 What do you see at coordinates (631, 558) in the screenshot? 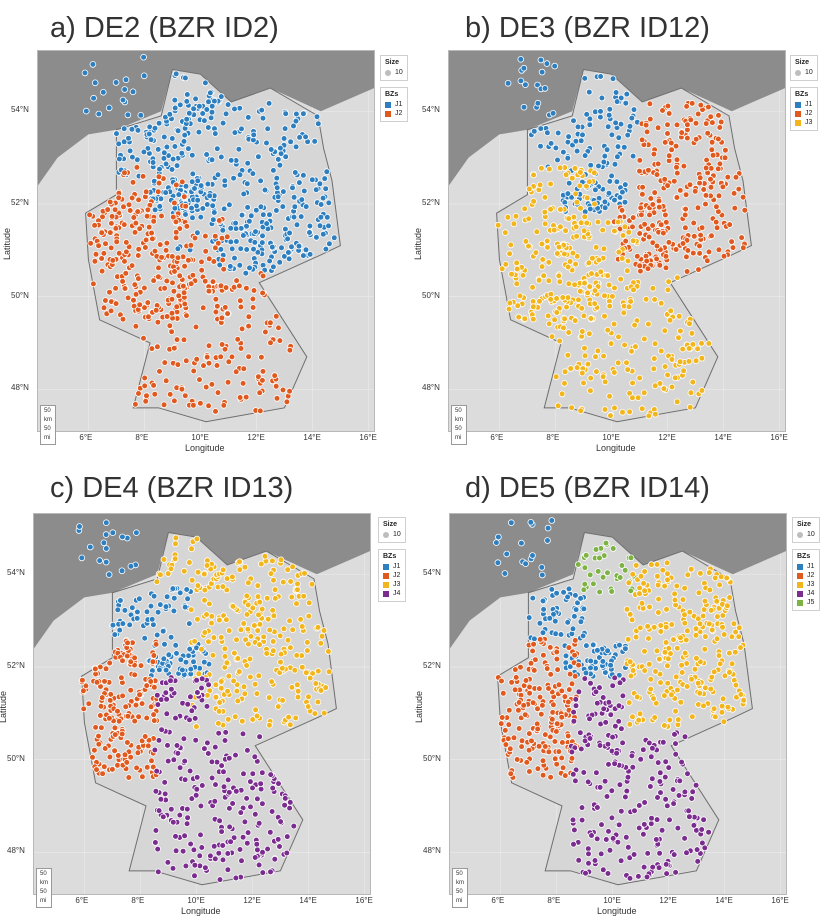
I see `data-point-j5` at bounding box center [631, 558].